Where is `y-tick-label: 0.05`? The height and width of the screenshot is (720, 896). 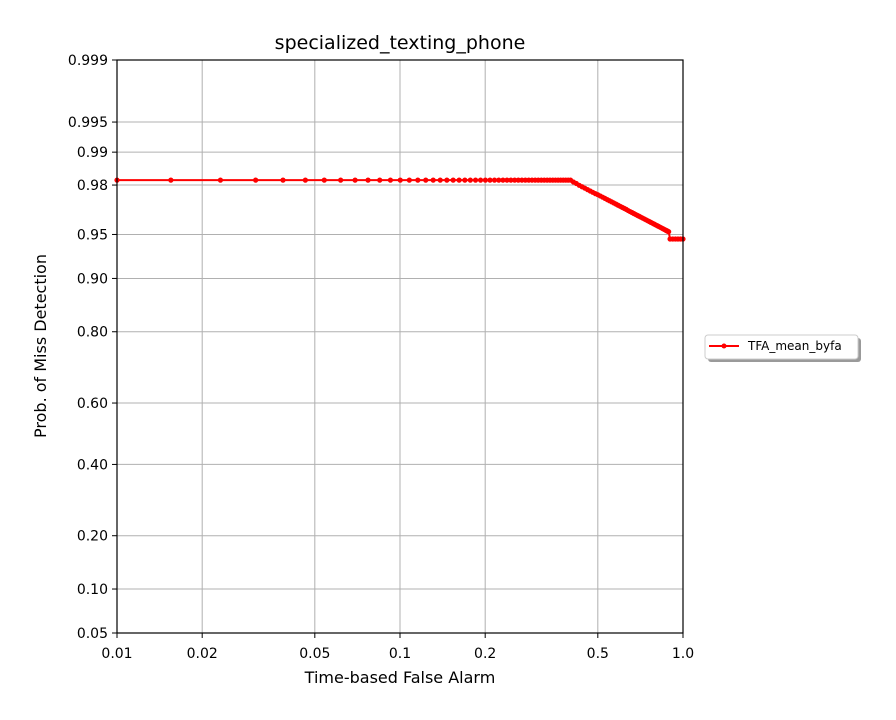 y-tick-label: 0.05 is located at coordinates (92, 634).